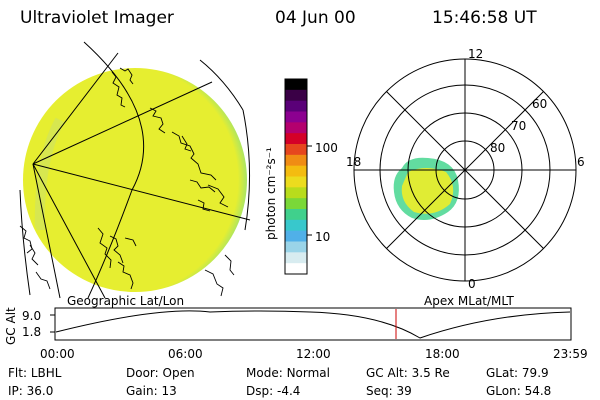 The width and height of the screenshot is (600, 400). What do you see at coordinates (581, 162) in the screenshot?
I see `mlt-label-6: 6` at bounding box center [581, 162].